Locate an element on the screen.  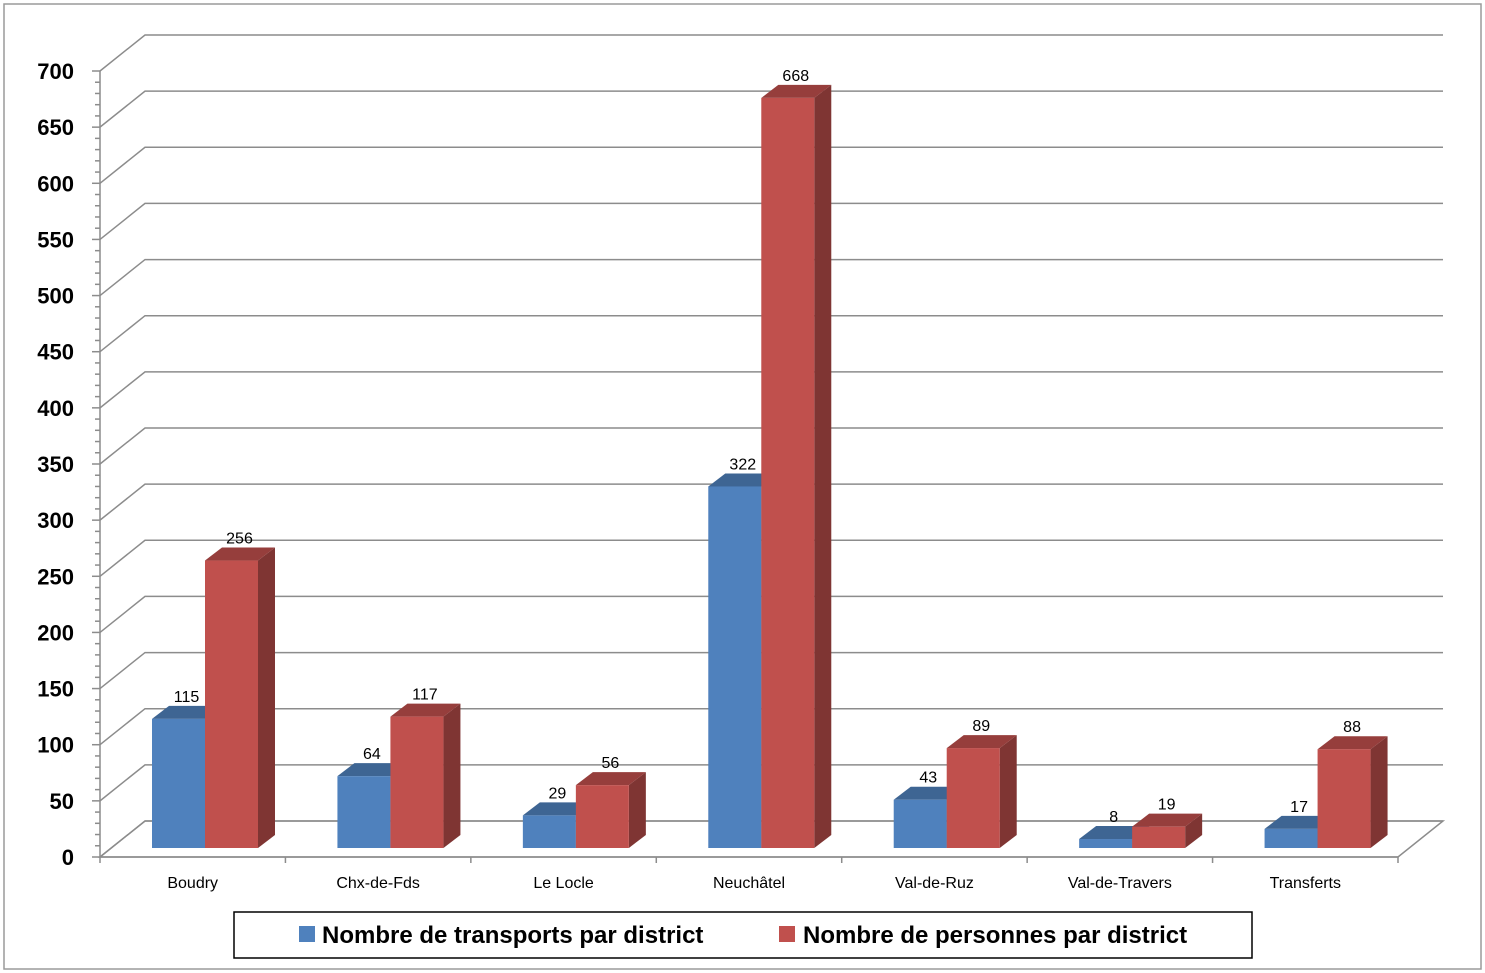
y-tick-label: 250 is located at coordinates (55, 576).